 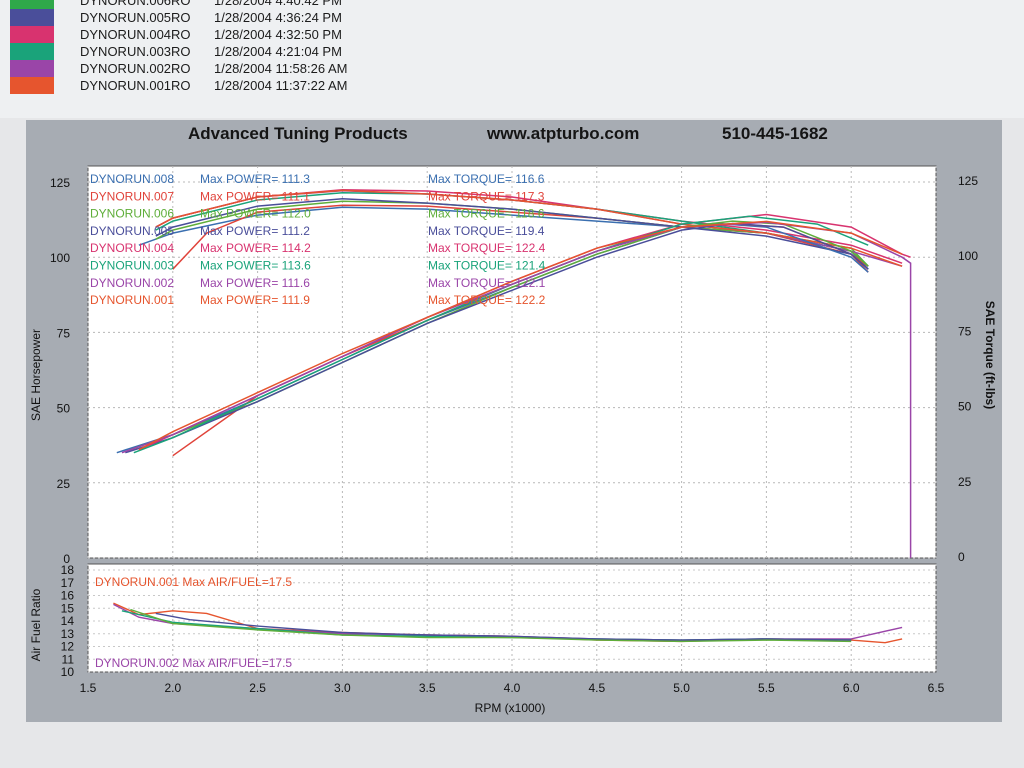 What do you see at coordinates (132, 179) in the screenshot?
I see `legend-run-name: DYNORUN.008` at bounding box center [132, 179].